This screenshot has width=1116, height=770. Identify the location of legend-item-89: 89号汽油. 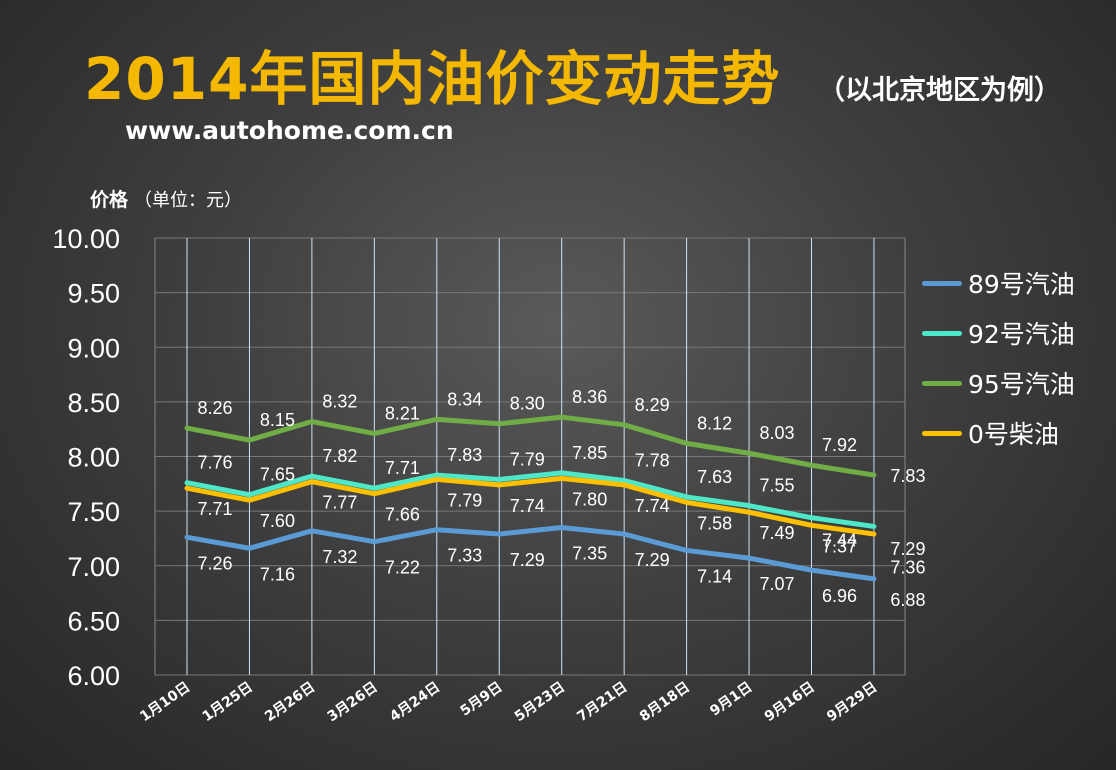
(998, 283).